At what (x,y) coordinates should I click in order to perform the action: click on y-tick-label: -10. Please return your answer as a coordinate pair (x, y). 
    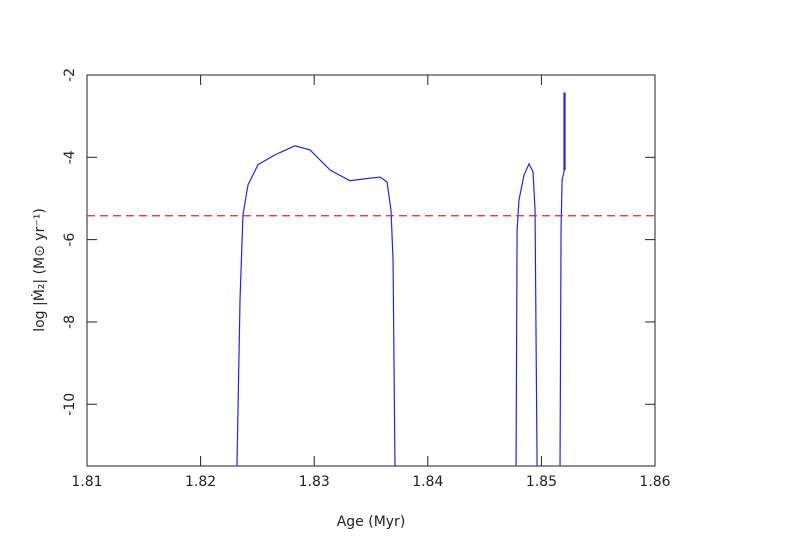
    Looking at the image, I should click on (70, 404).